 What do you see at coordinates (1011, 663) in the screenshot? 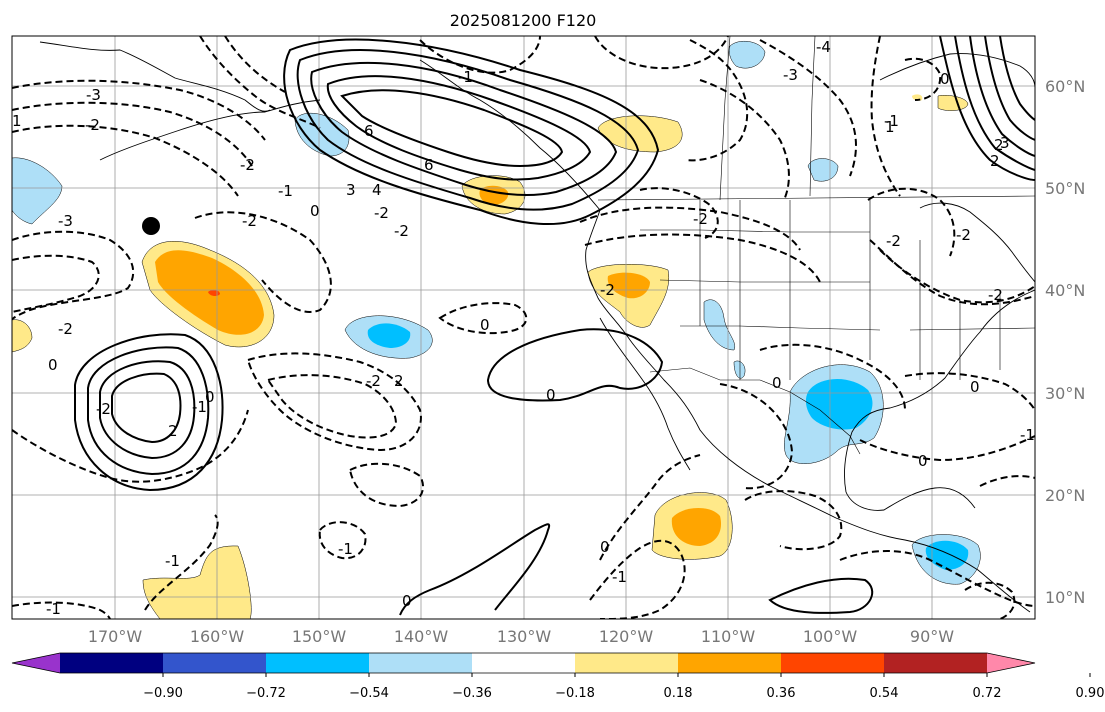
I see `colorbar-extend-max` at bounding box center [1011, 663].